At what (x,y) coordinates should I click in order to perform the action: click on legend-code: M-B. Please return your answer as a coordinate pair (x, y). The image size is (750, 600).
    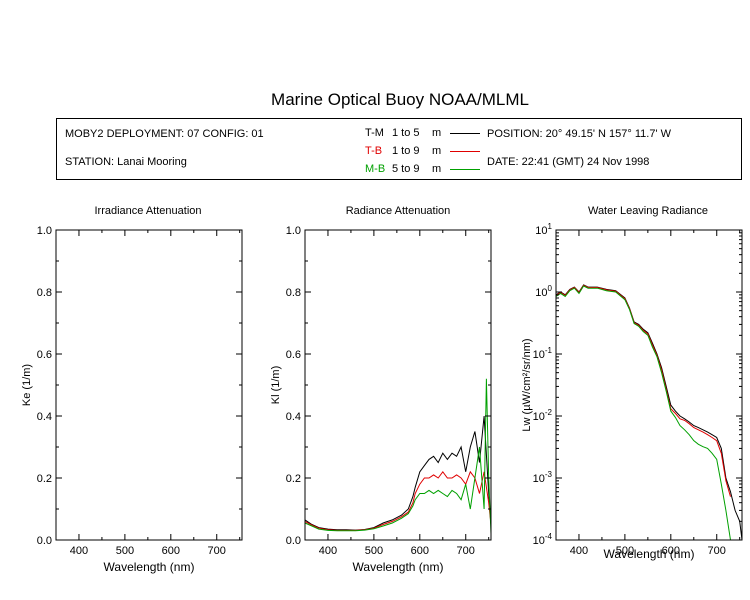
    Looking at the image, I should click on (375, 169).